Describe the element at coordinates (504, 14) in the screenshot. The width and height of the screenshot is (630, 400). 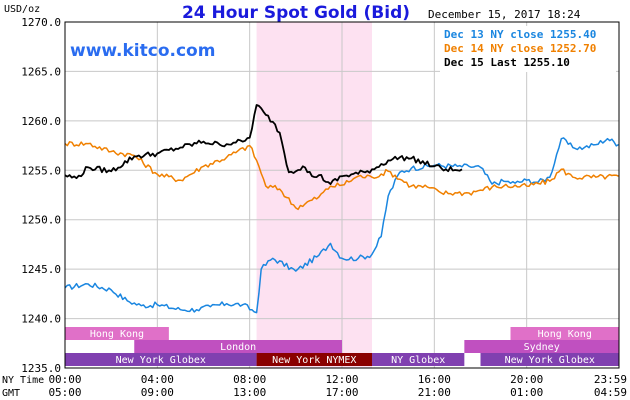
I see `date-label: December 15, 2017 18:24` at that location.